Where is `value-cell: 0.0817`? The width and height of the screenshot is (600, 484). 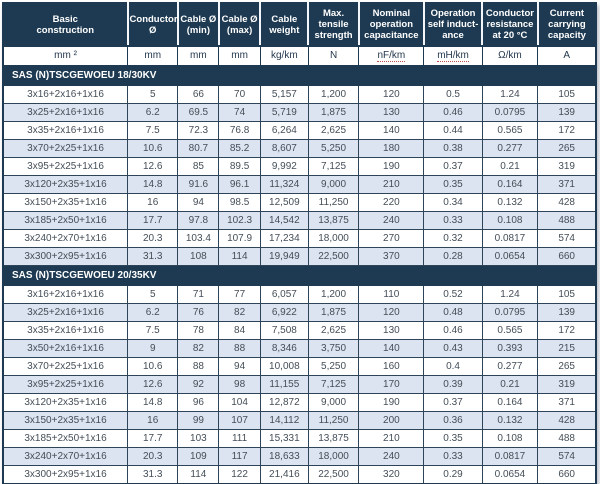
value-cell: 0.0817 is located at coordinates (510, 456).